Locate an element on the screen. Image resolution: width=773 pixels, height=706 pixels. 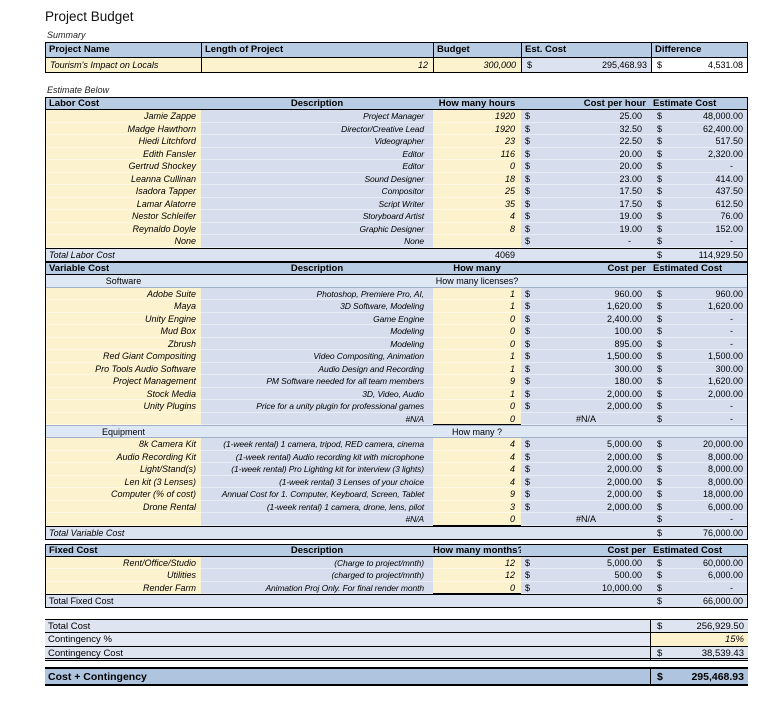
fixed-rate-cell: $ 500.00 is located at coordinates (586, 575).